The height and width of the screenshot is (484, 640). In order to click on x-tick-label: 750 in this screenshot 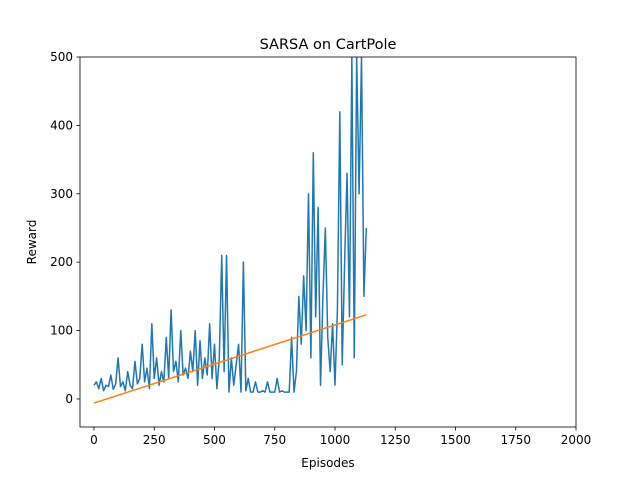, I will do `click(274, 440)`.